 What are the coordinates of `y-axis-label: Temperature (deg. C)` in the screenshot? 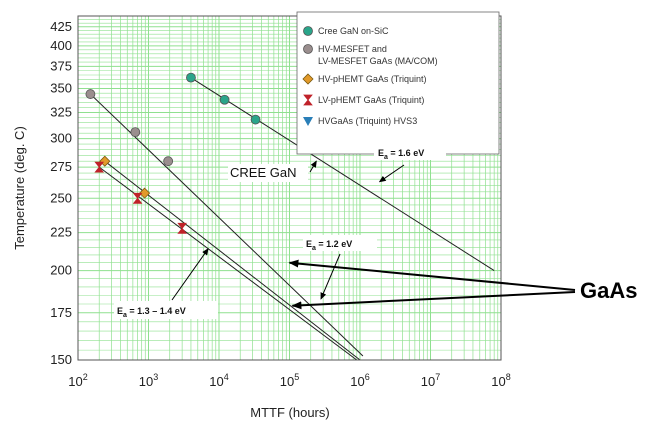 It's located at (19, 188).